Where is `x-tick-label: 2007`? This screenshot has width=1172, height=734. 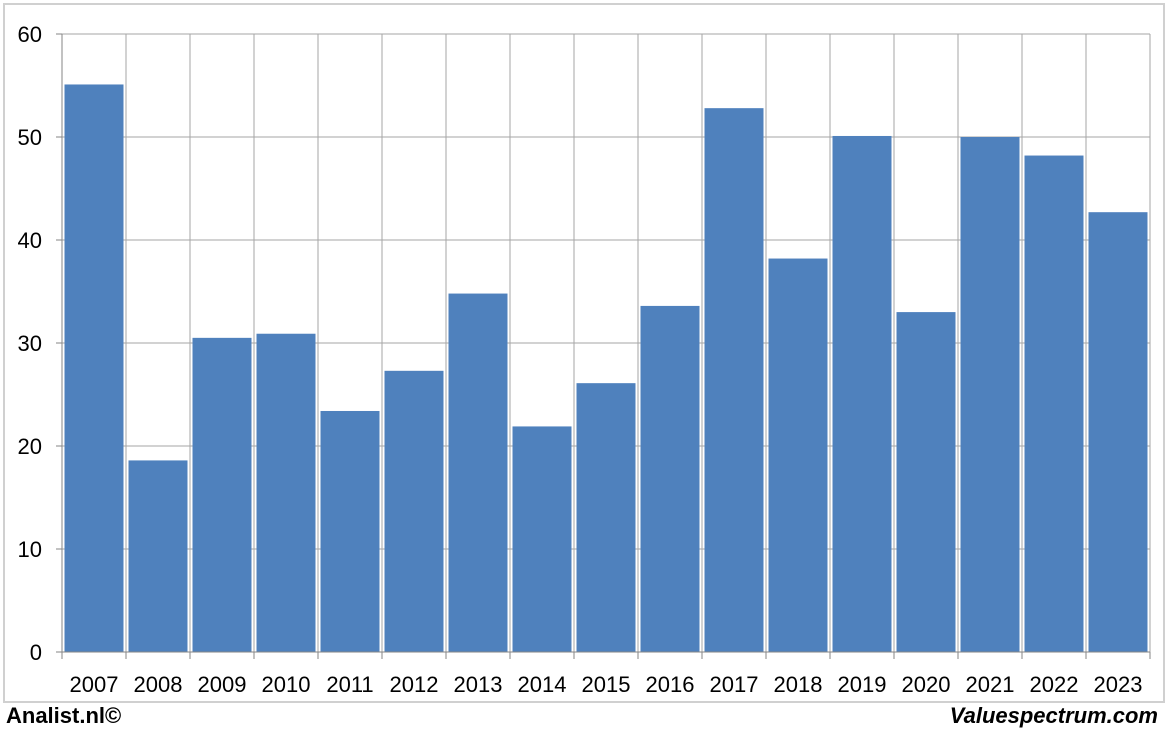
x-tick-label: 2007 is located at coordinates (94, 684).